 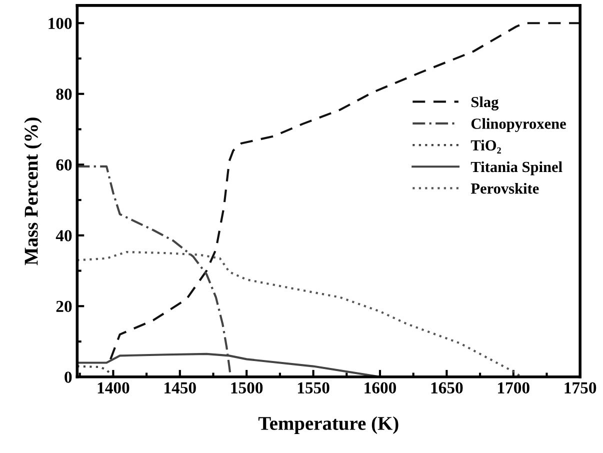 What do you see at coordinates (247, 388) in the screenshot?
I see `x-tick-label: 1500` at bounding box center [247, 388].